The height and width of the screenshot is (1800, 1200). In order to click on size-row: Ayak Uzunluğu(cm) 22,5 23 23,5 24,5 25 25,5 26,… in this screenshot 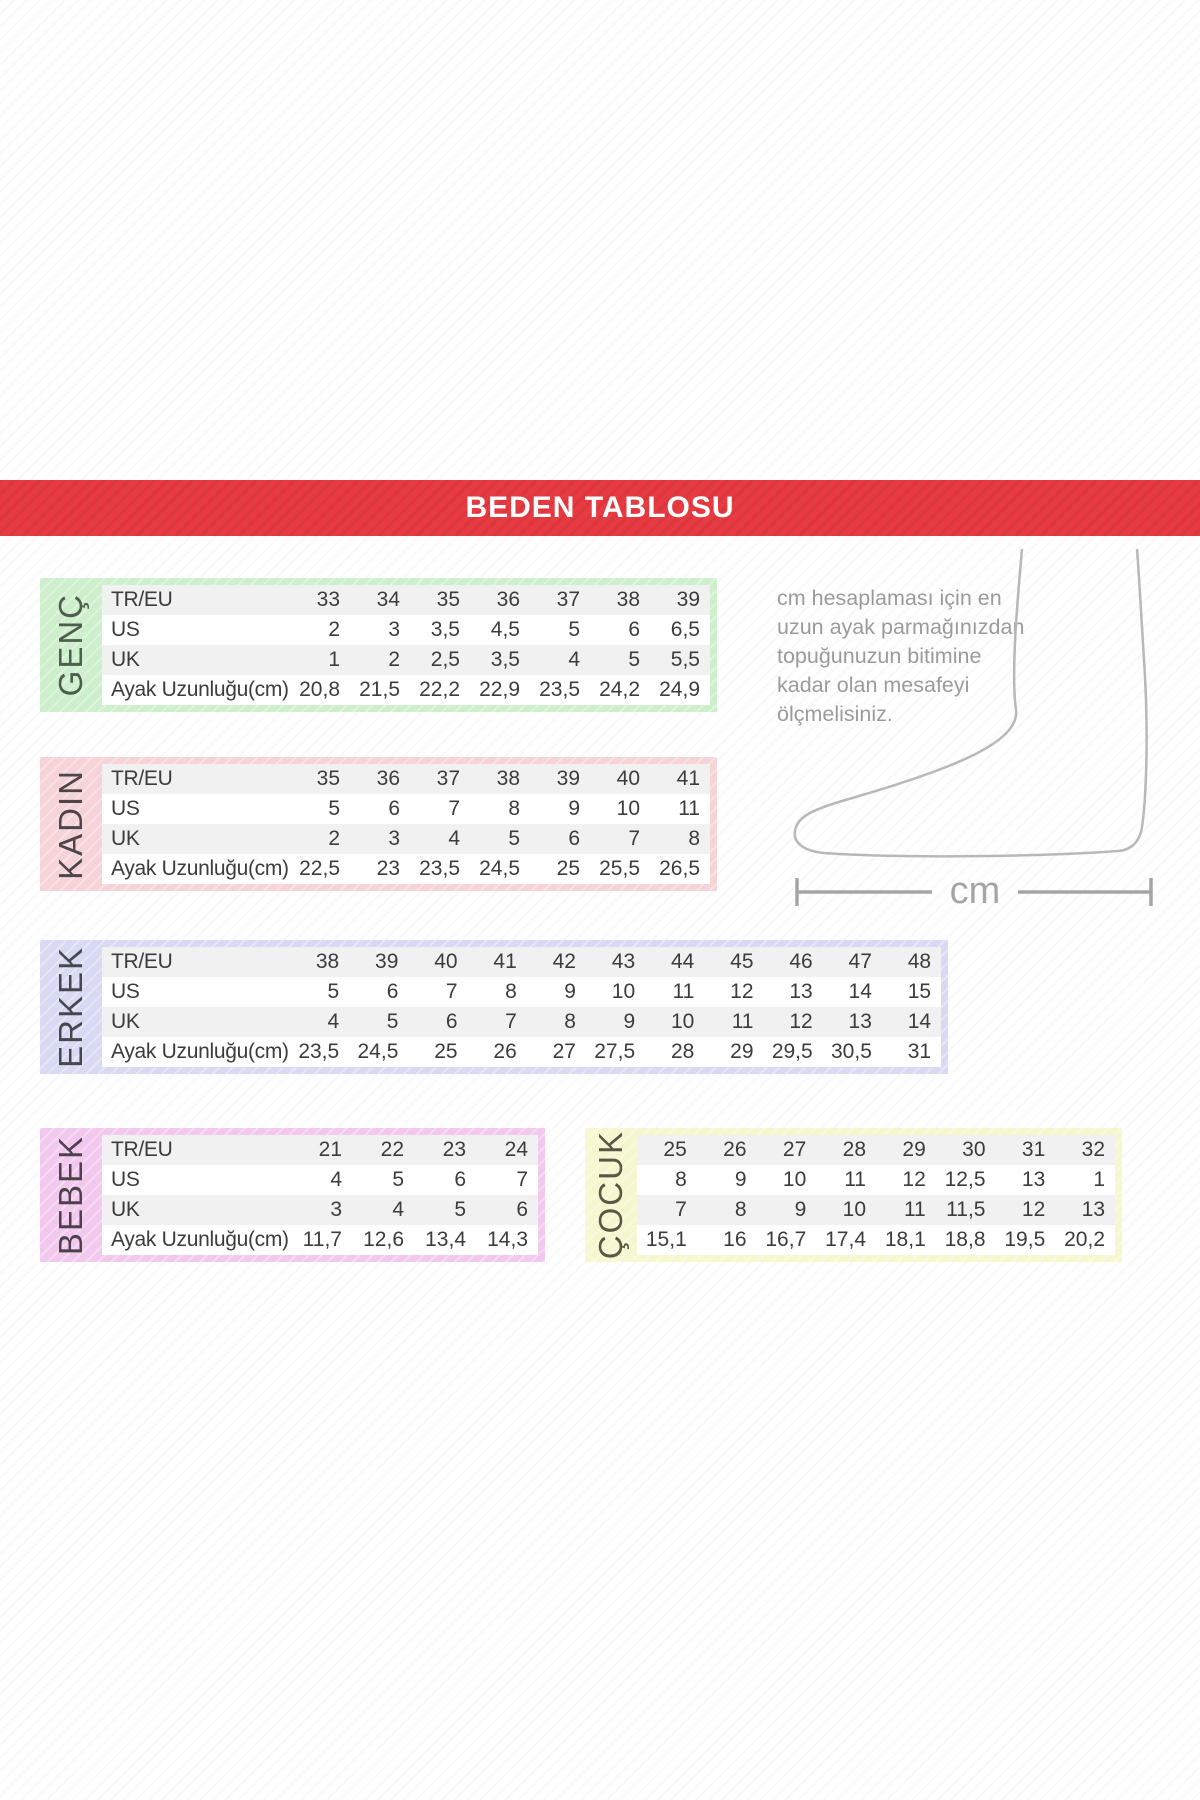, I will do `click(406, 869)`.